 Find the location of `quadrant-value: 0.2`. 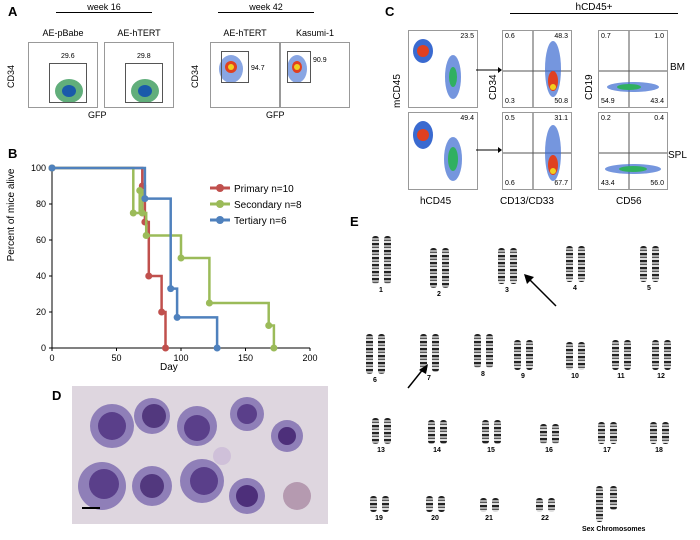

quadrant-value: 0.2 is located at coordinates (606, 118).